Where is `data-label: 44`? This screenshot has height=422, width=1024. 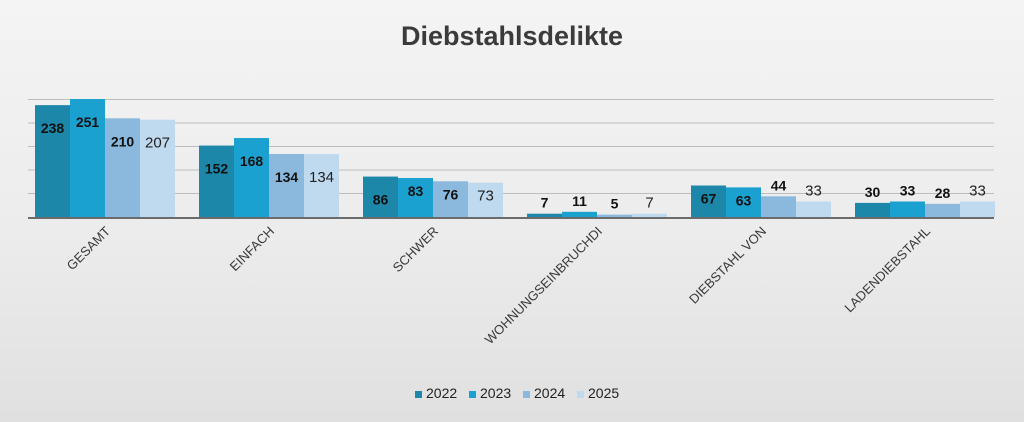 data-label: 44 is located at coordinates (779, 185).